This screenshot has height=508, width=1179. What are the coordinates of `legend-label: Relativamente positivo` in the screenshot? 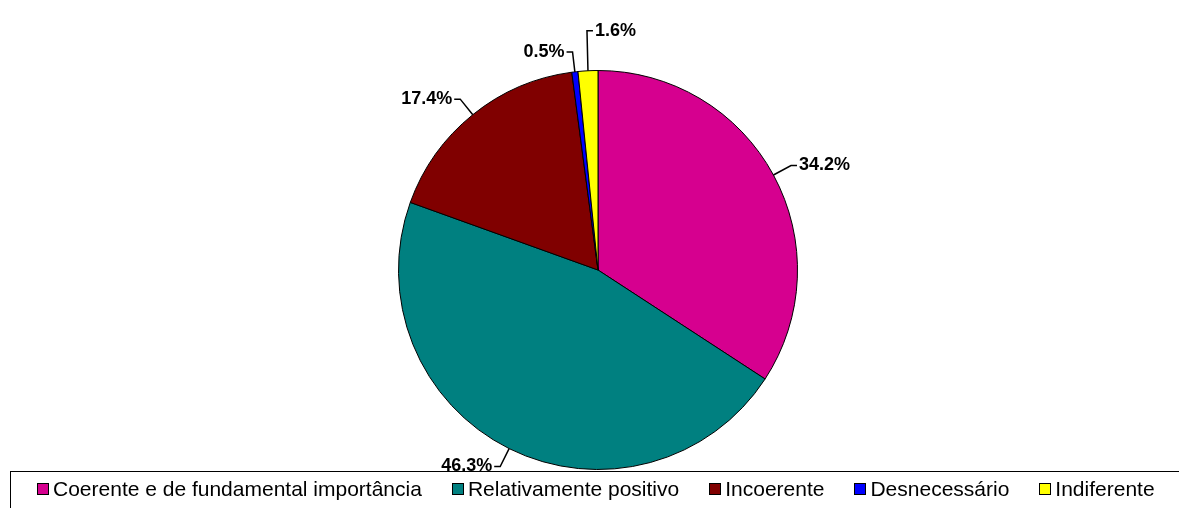 It's located at (573, 489).